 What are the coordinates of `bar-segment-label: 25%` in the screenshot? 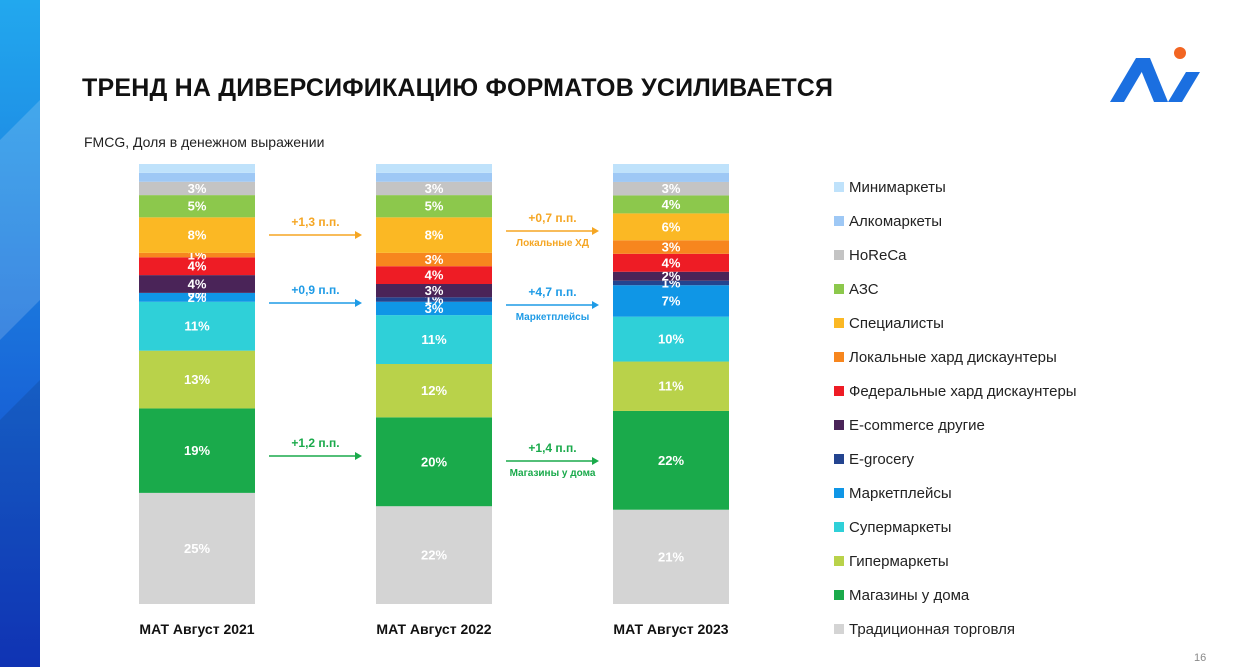 It's located at (197, 548).